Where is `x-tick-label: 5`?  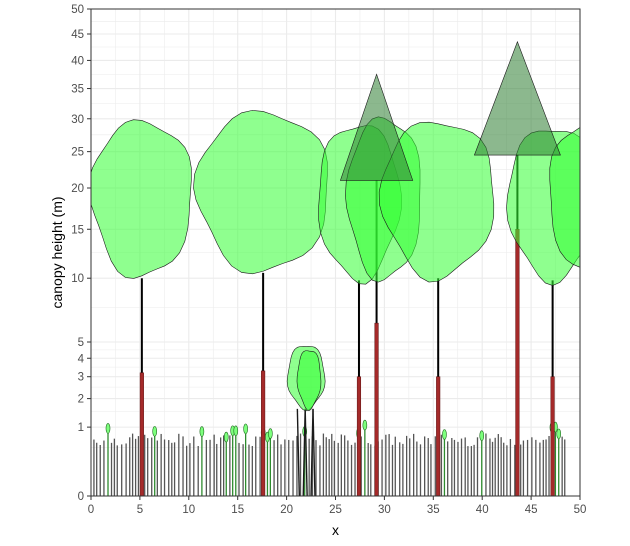
x-tick-label: 5 is located at coordinates (140, 510).